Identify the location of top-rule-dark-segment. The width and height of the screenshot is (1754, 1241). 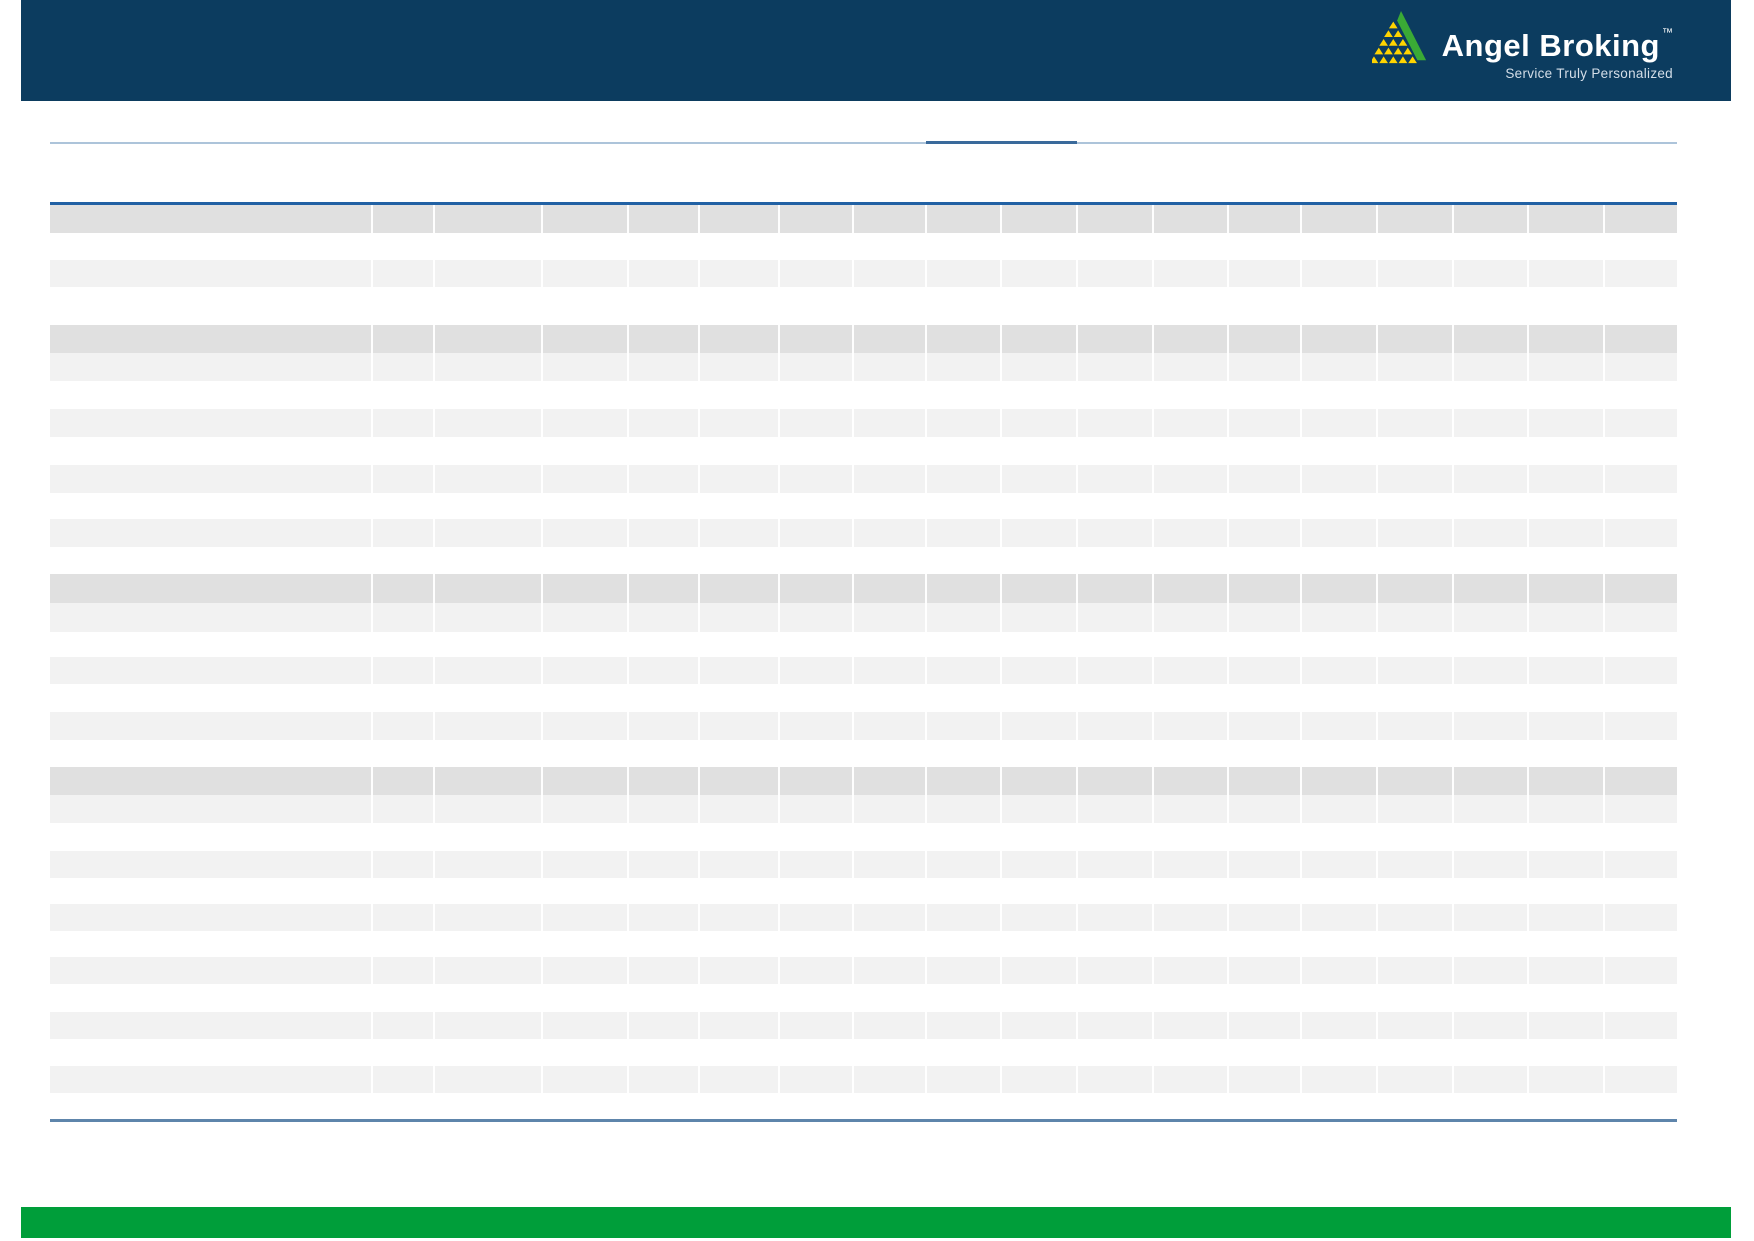
(1001, 142).